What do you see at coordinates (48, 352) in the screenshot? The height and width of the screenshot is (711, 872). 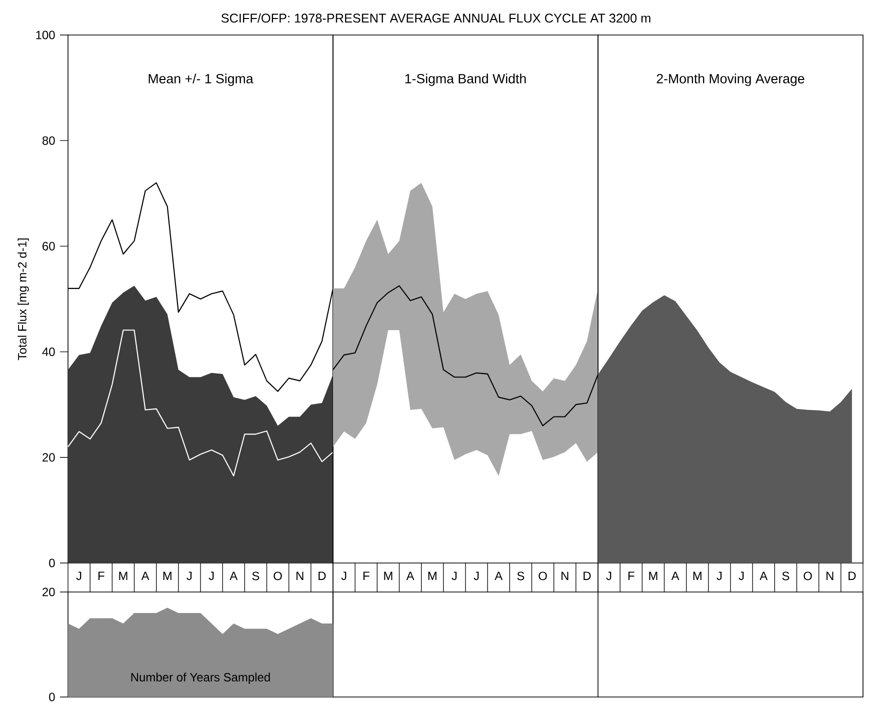 I see `y-tick-label: 40` at bounding box center [48, 352].